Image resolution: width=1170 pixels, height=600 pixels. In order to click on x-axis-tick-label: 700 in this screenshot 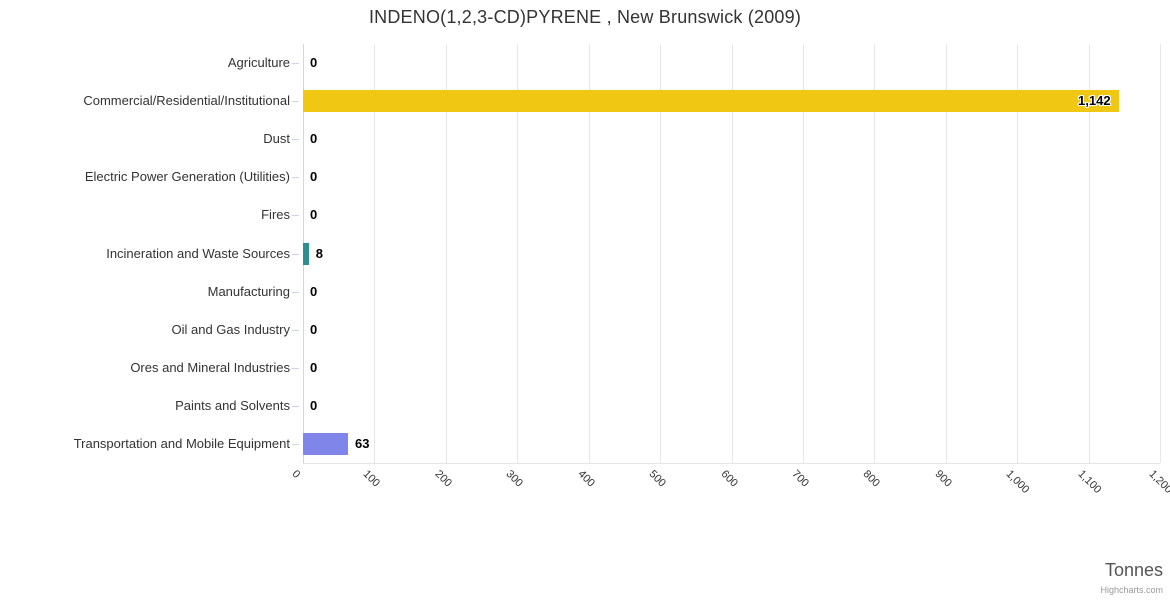, I will do `click(800, 479)`.